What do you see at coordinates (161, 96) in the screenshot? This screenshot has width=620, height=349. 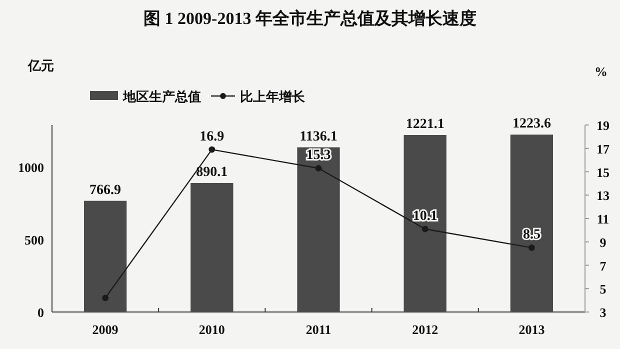 I see `legend-label: 地区生产总值` at bounding box center [161, 96].